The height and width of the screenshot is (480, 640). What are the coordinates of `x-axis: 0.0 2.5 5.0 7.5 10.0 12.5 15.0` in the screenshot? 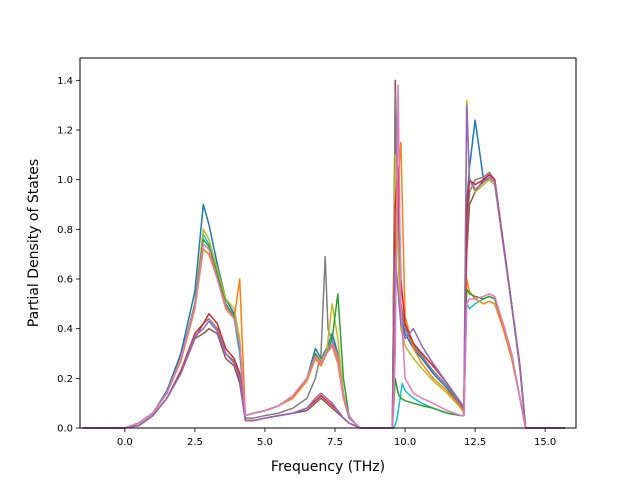 It's located at (336, 438).